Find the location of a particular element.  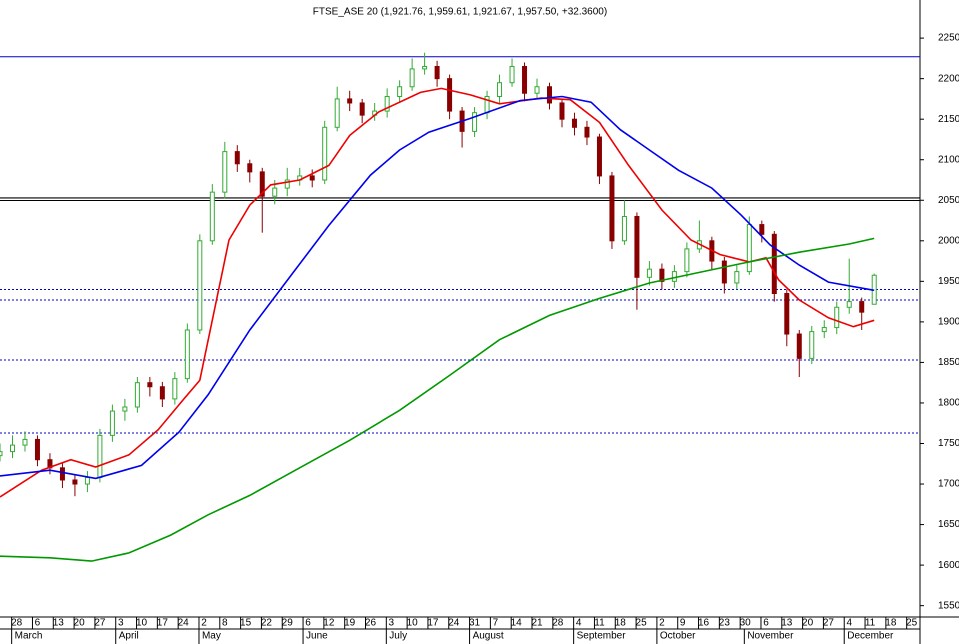

y-tick-label: 1950 is located at coordinates (948, 281).